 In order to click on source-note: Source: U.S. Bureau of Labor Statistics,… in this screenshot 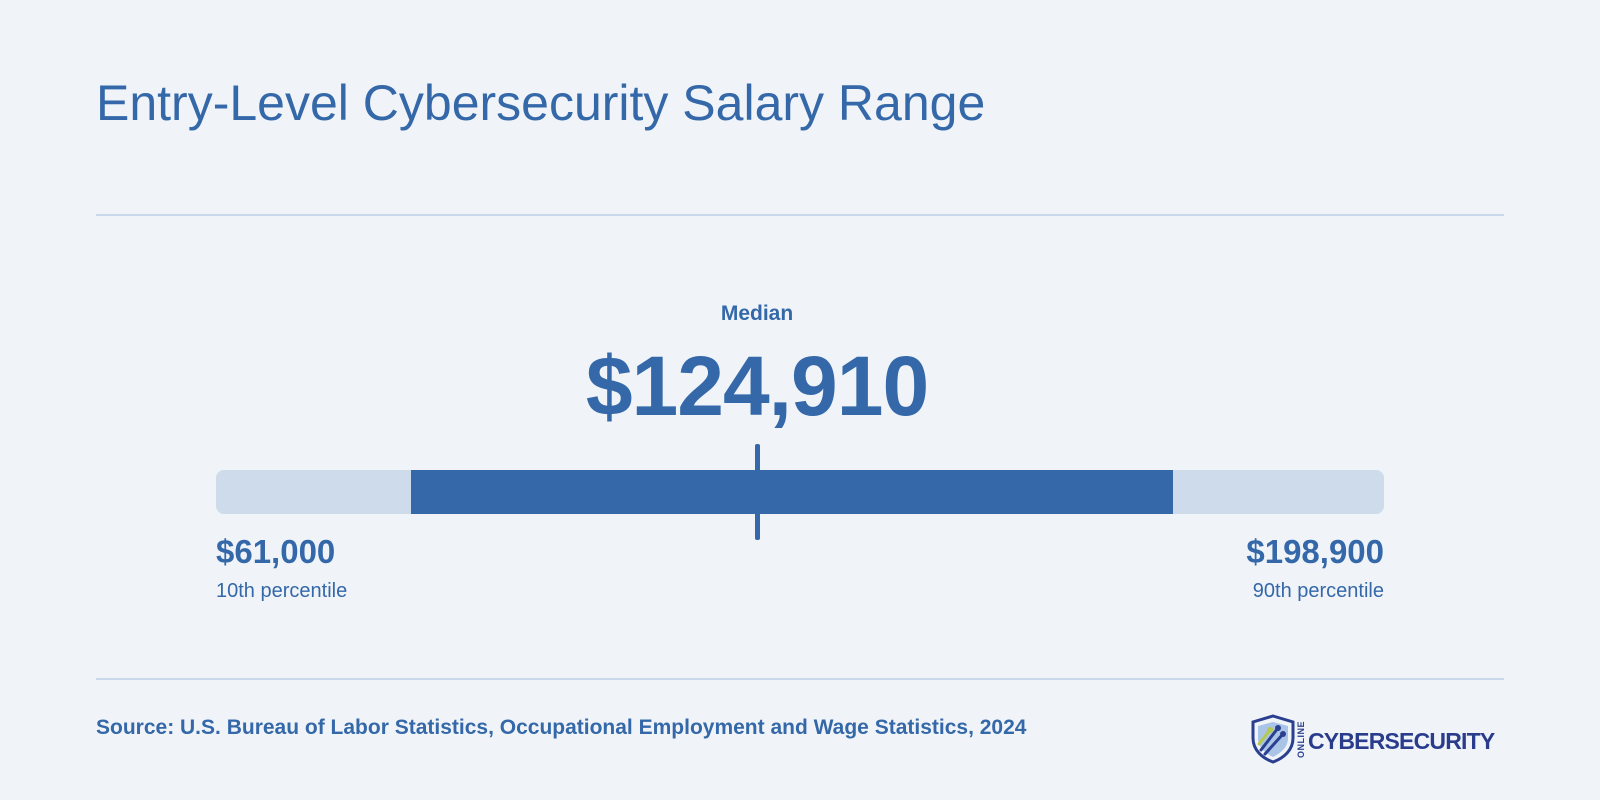, I will do `click(561, 727)`.